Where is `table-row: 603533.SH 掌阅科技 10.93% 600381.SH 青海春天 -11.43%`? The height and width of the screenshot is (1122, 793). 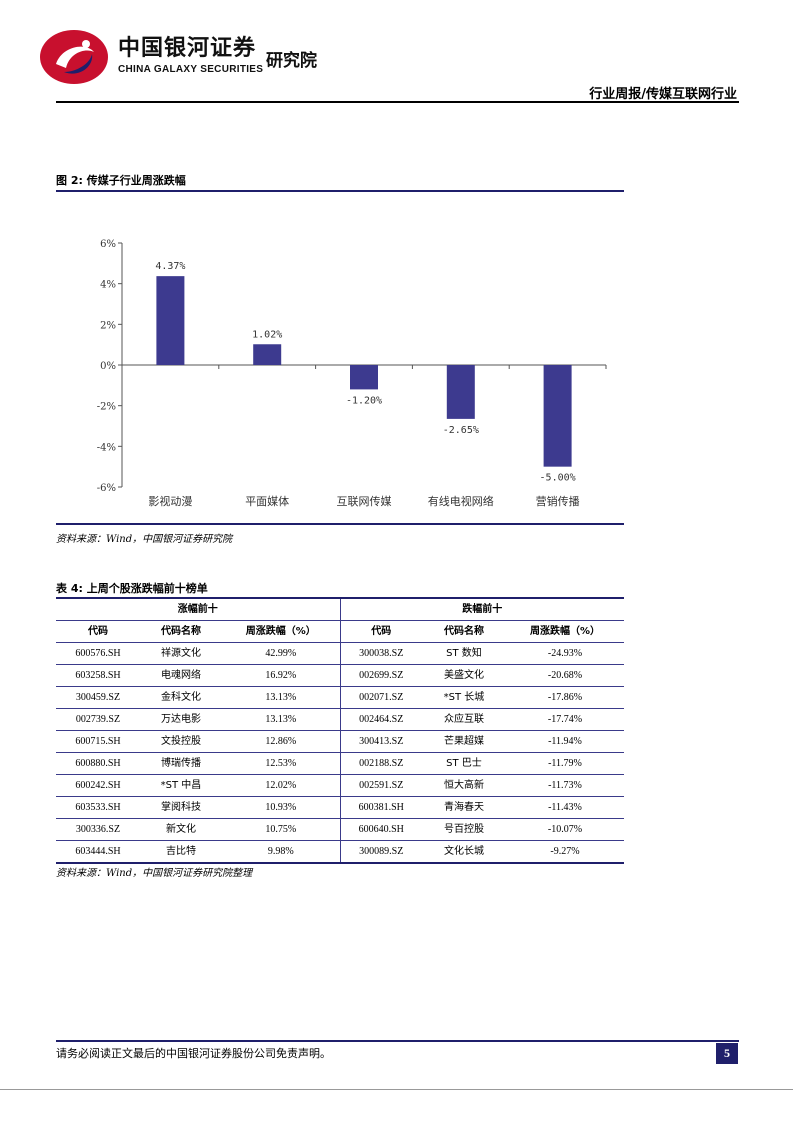
table-row: 603533.SH 掌阅科技 10.93% 600381.SH 青海春天 -11.43% is located at coordinates (340, 807).